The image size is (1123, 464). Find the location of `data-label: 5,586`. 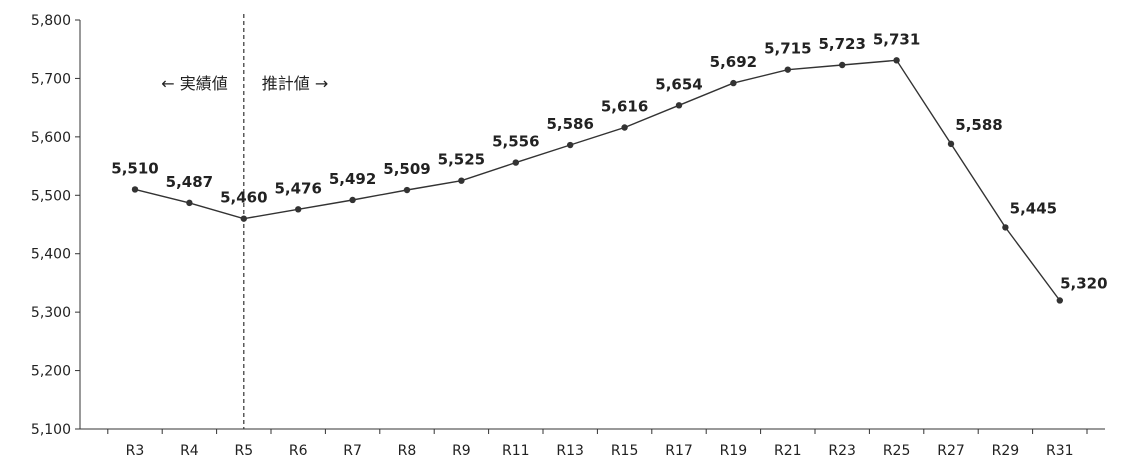

data-label: 5,586 is located at coordinates (569, 124).